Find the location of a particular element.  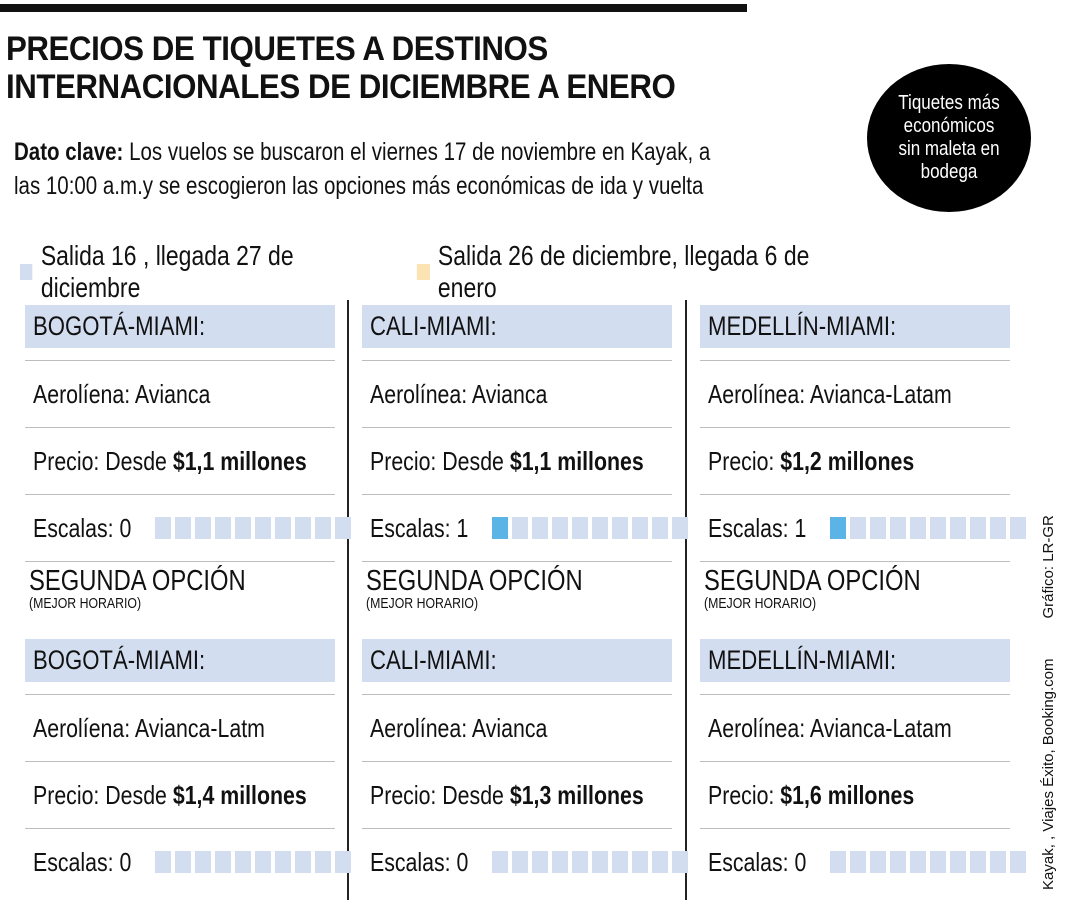

price-label: Precio: Desde $1,3 millones is located at coordinates (507, 795).